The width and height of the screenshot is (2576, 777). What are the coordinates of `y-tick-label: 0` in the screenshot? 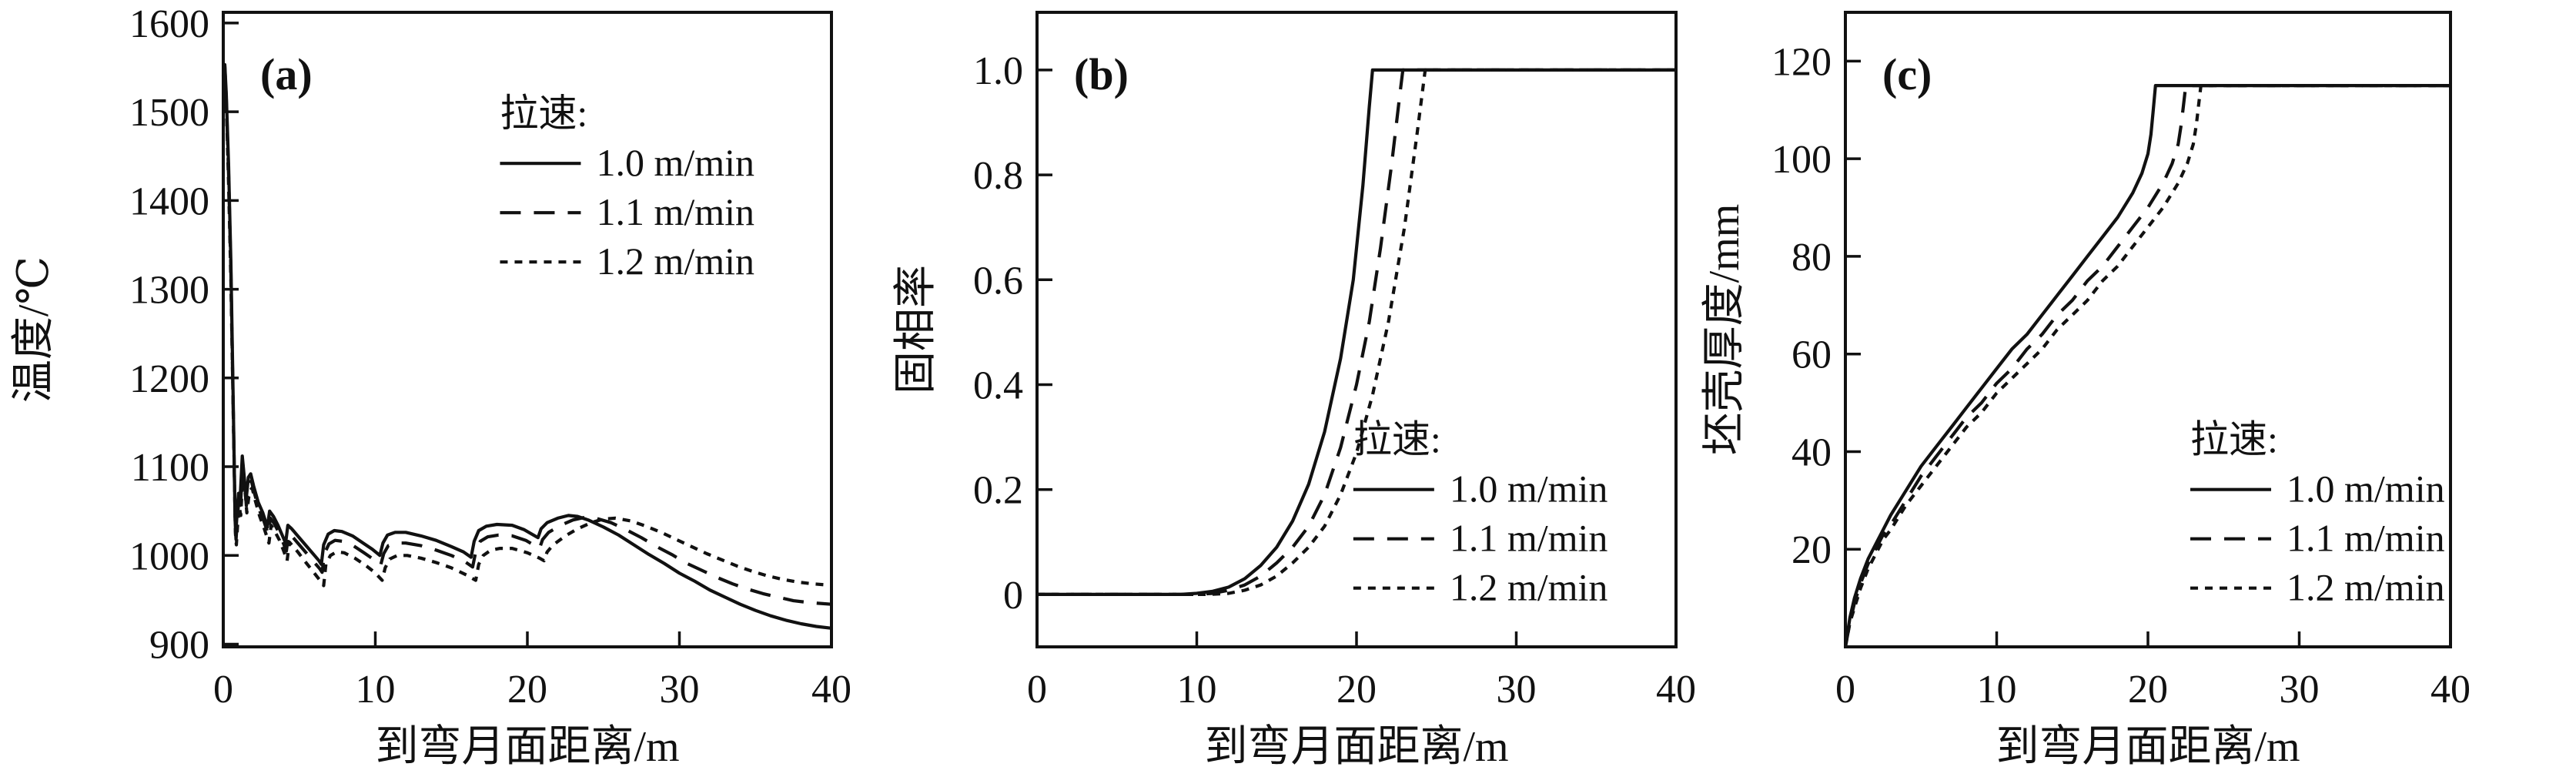 It's located at (1013, 596).